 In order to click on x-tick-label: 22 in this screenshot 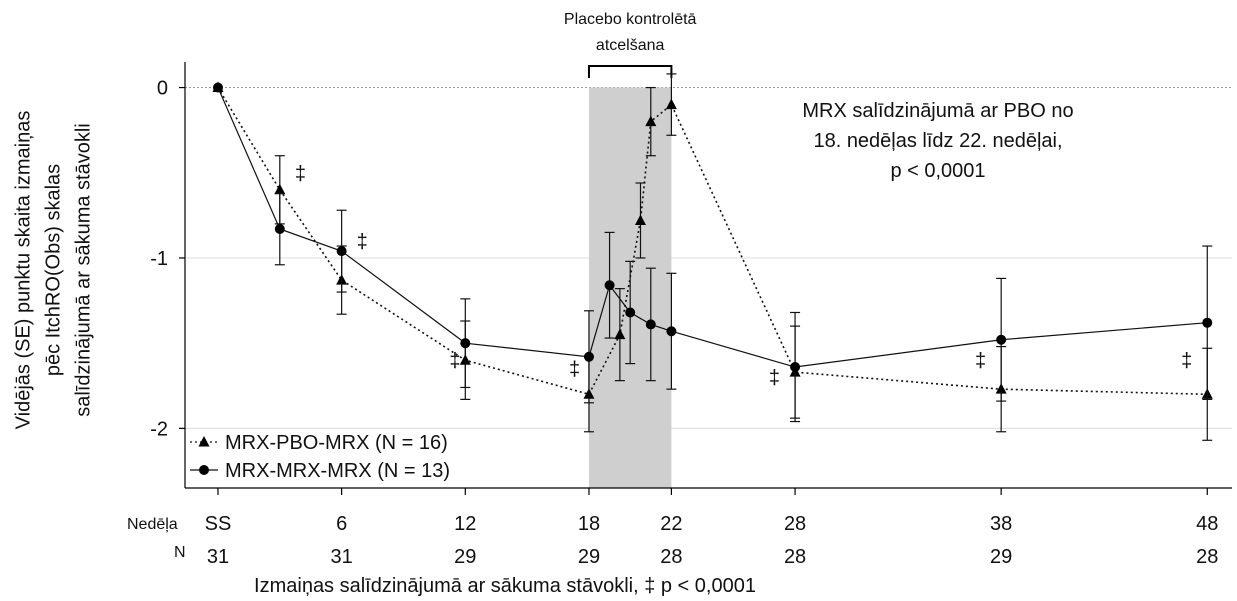, I will do `click(671, 524)`.